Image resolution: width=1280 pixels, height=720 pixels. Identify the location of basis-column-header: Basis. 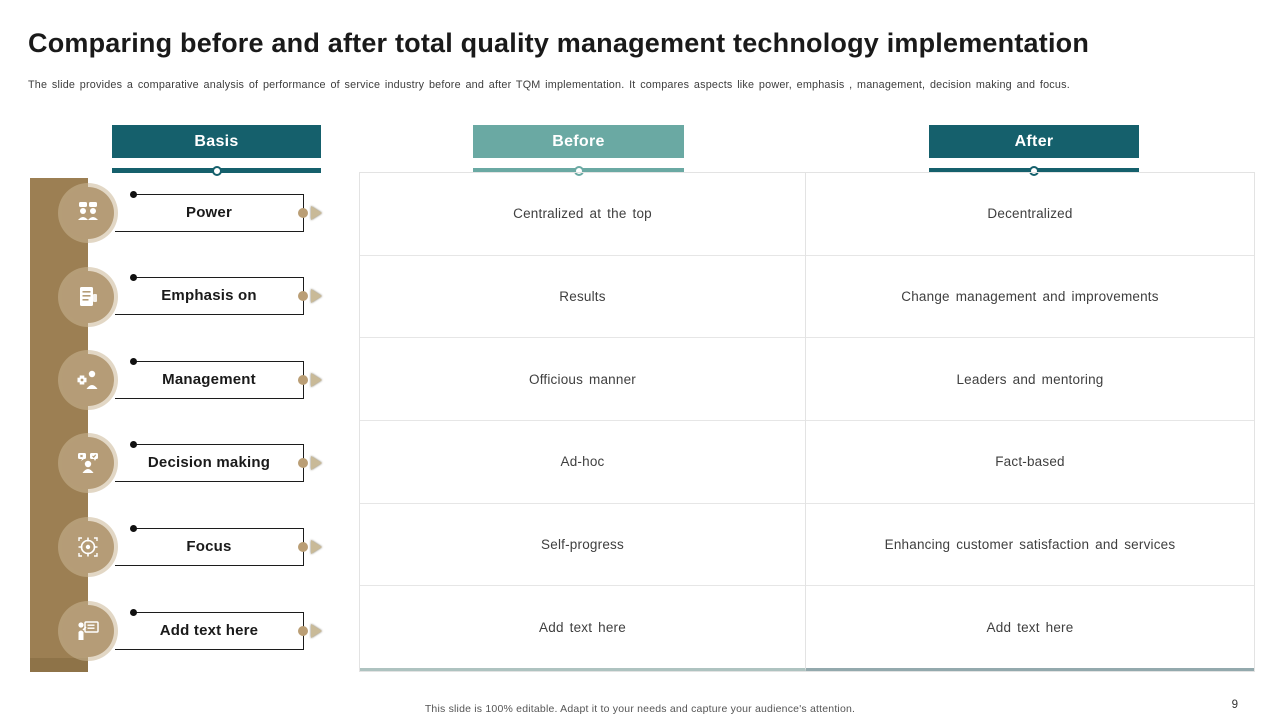
(216, 141).